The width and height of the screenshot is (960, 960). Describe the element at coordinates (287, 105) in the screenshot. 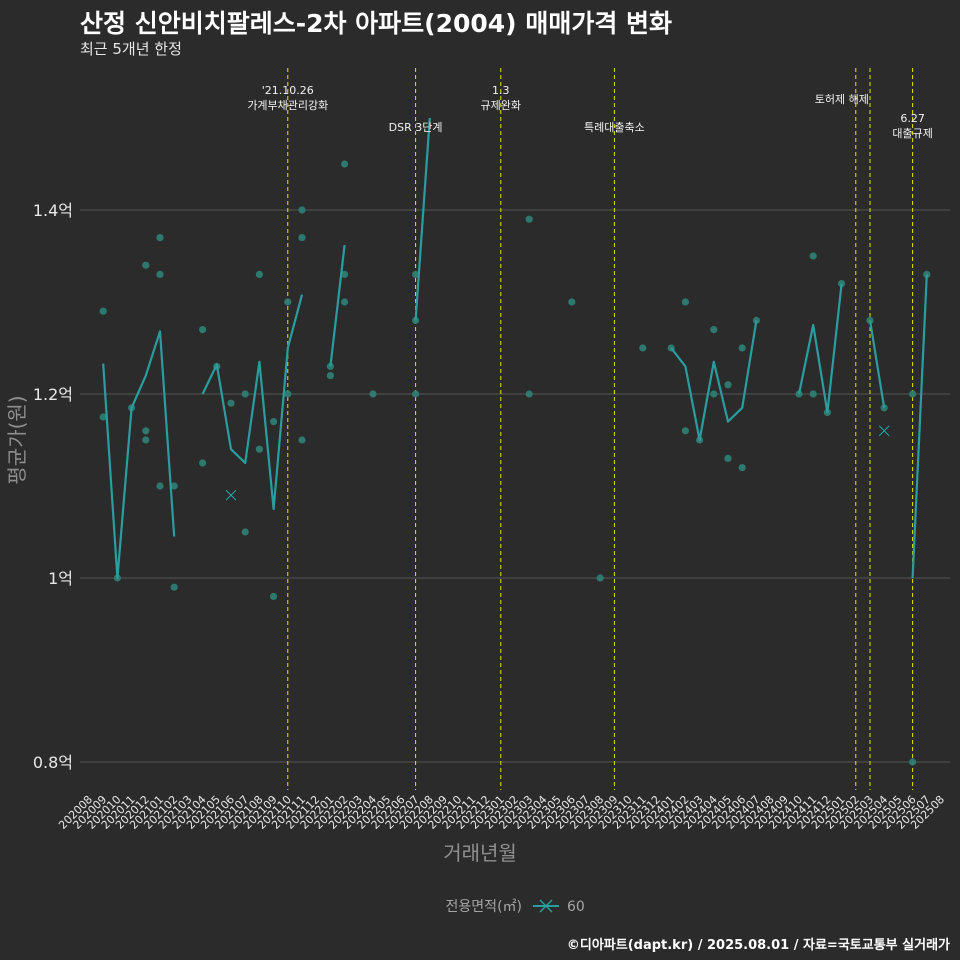

I see `event-annotation-line: 가계부채관리강화` at that location.